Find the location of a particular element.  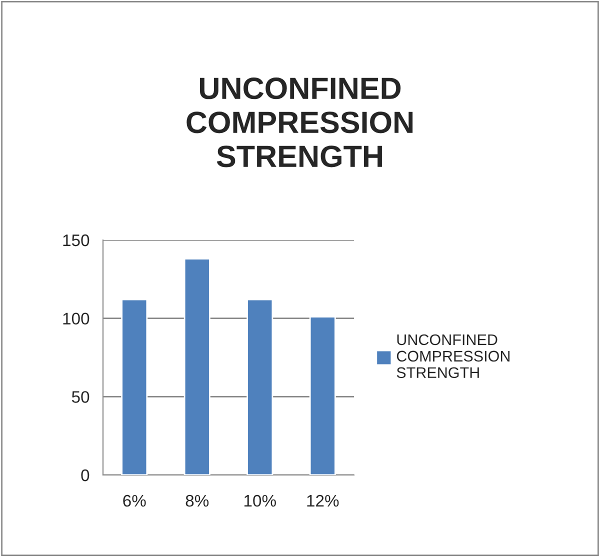

x-tick-label: 6% is located at coordinates (134, 500).